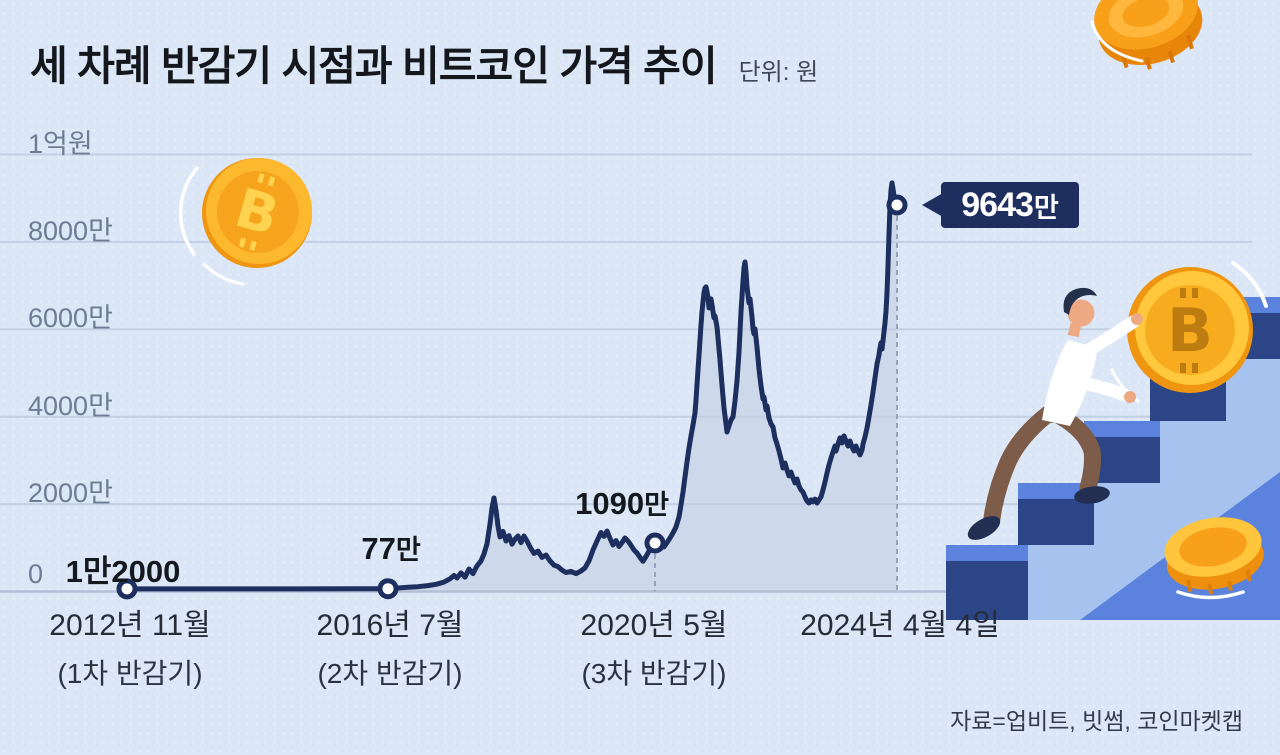 This screenshot has width=1280, height=755. Describe the element at coordinates (390, 646) in the screenshot. I see `x-tick-2: 2016년 7월 (2차 반감기)` at that location.